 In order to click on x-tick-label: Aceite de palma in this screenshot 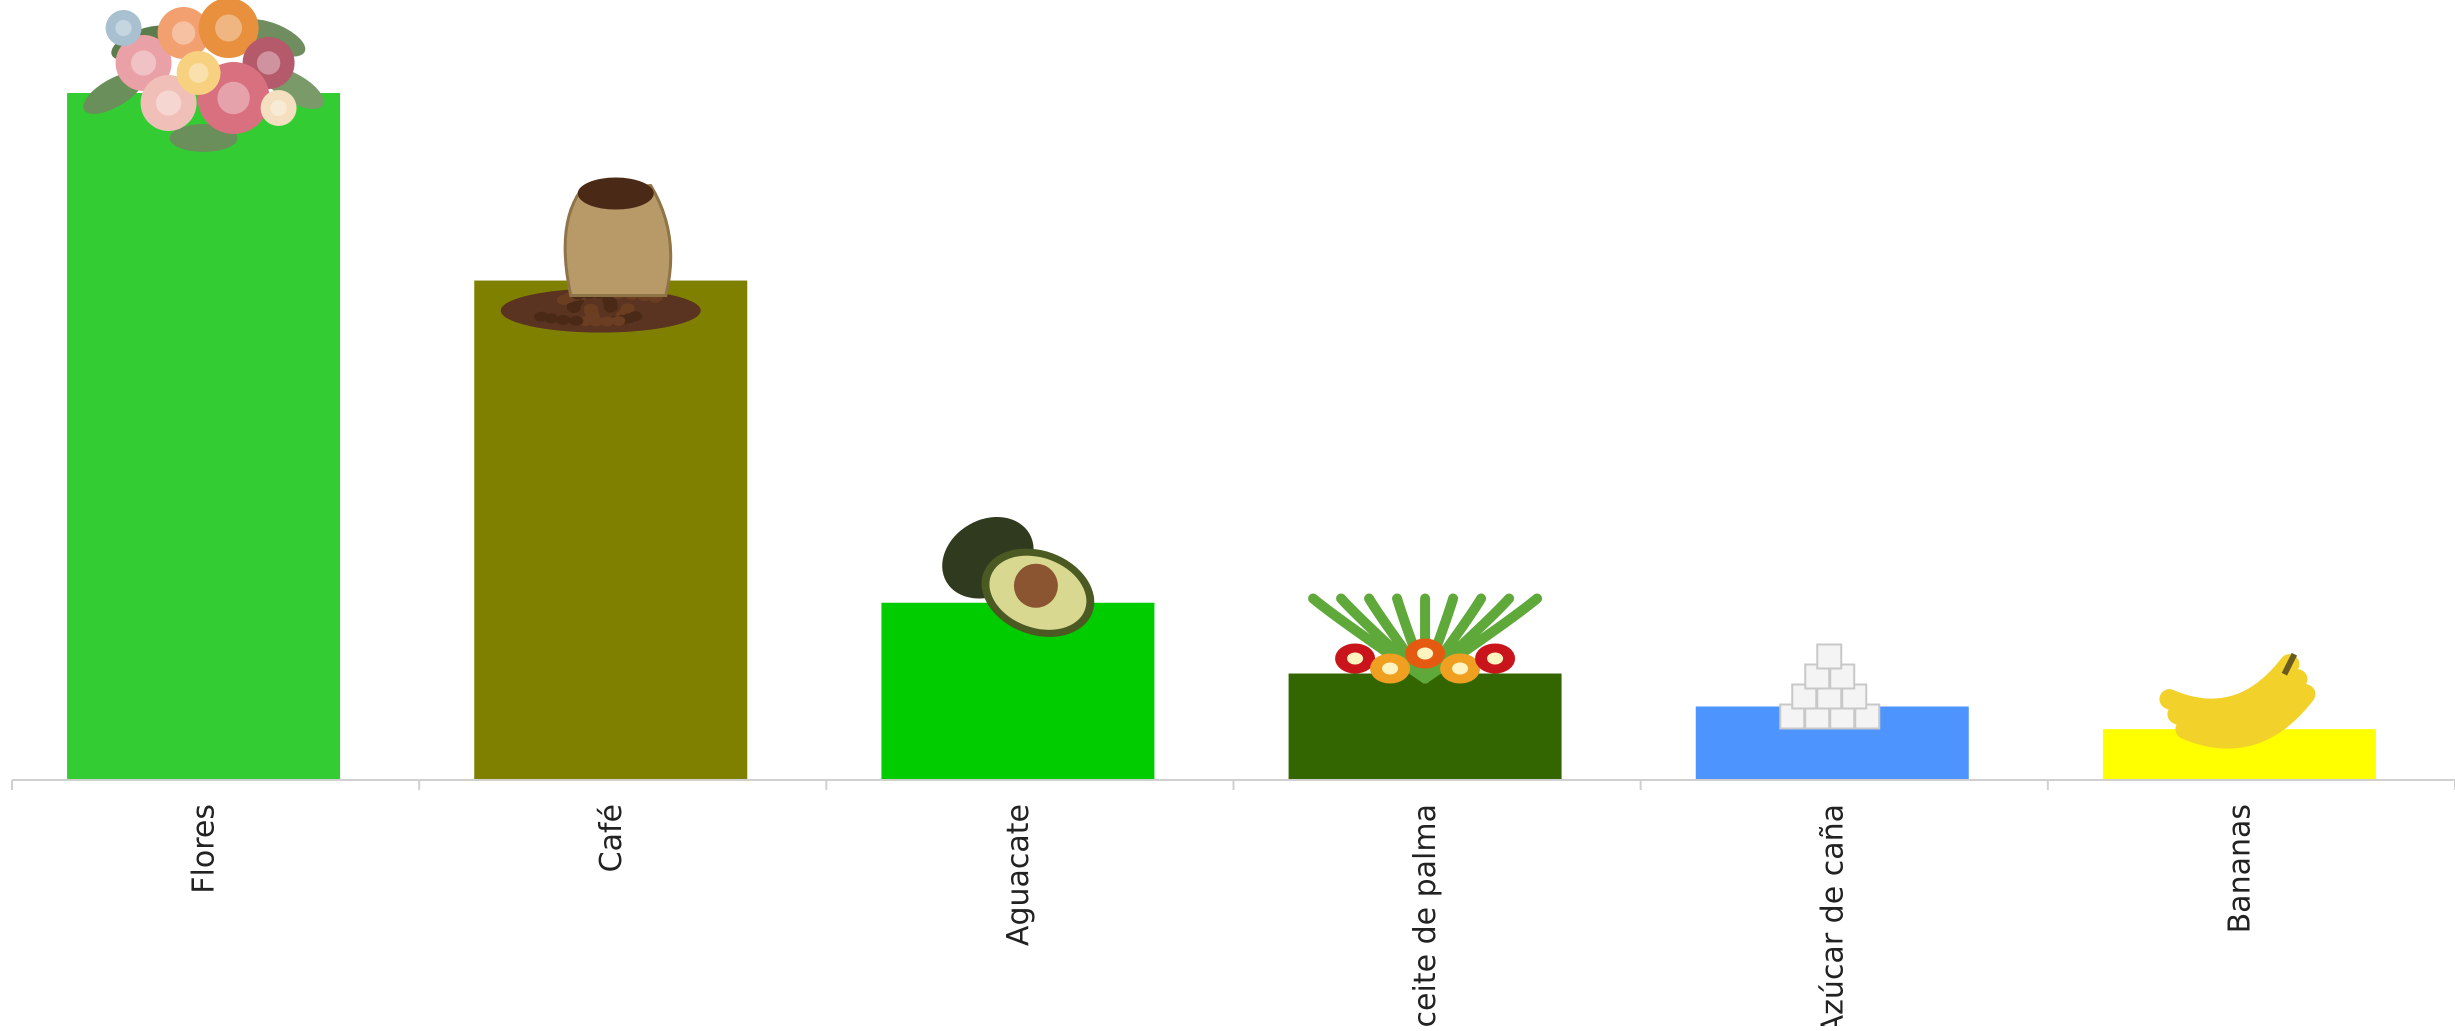, I will do `click(1425, 915)`.